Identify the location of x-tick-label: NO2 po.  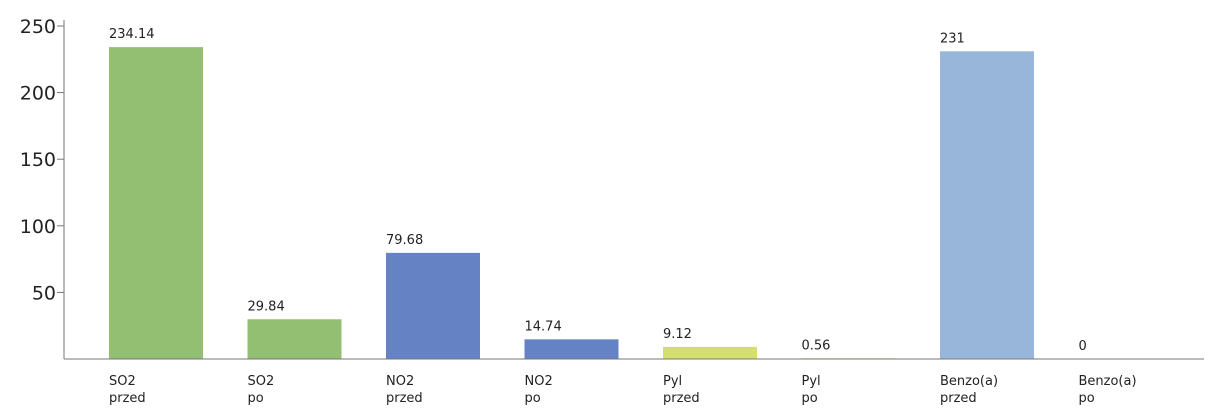
(539, 390).